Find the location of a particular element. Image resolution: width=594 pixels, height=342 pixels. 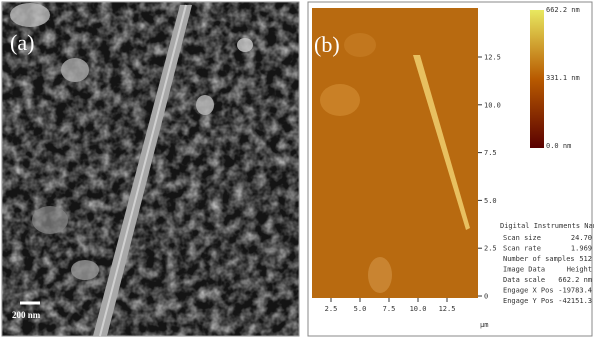

info-value: -19783.4 is located at coordinates (575, 291).